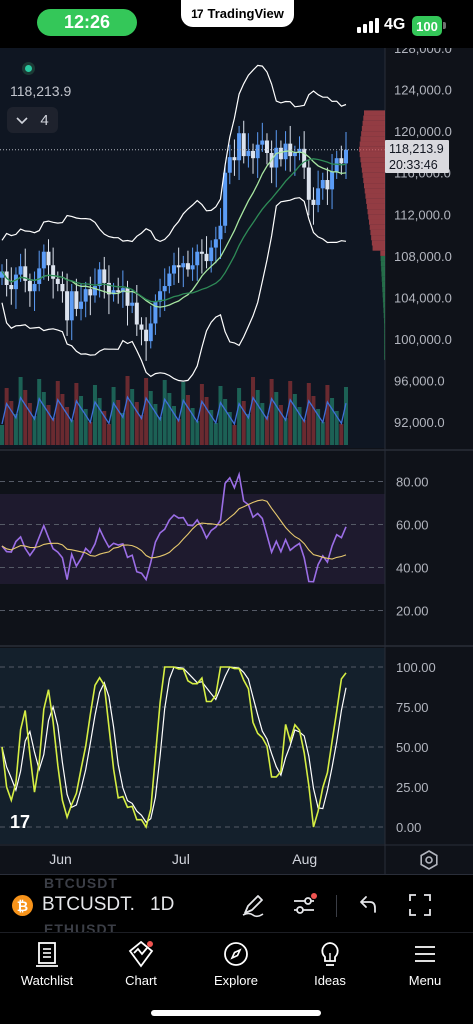  I want to click on lightbulb-icon, so click(330, 954).